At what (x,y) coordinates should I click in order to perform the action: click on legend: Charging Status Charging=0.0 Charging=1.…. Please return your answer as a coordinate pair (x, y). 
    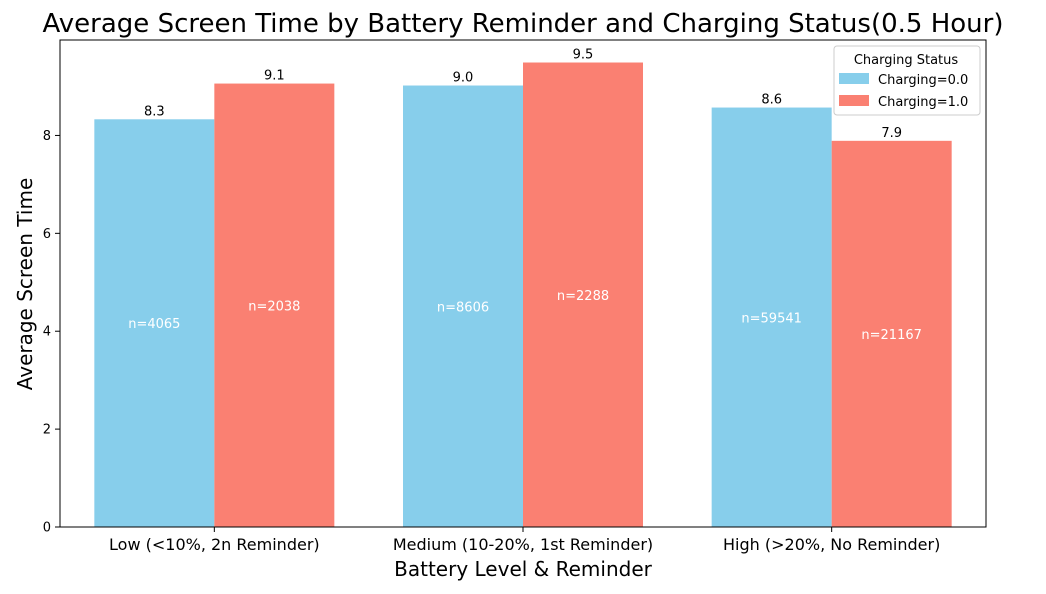
    Looking at the image, I should click on (907, 80).